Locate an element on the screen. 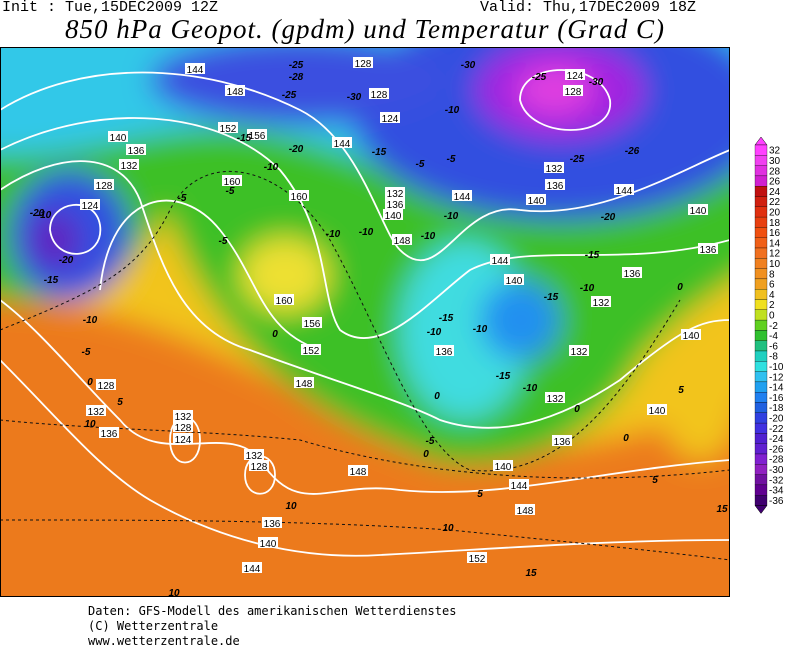  temp-label: 5 is located at coordinates (120, 402).